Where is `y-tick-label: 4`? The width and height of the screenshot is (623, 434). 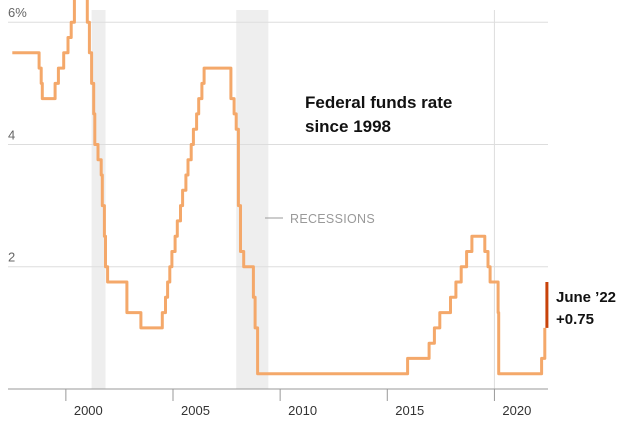 y-tick-label: 4 is located at coordinates (11, 134).